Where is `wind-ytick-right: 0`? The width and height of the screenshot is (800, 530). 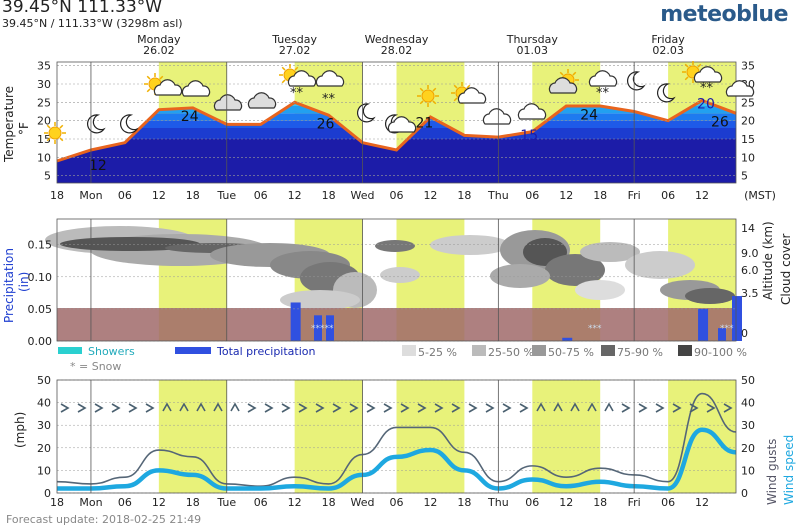 wind-ytick-right: 0 is located at coordinates (744, 493).